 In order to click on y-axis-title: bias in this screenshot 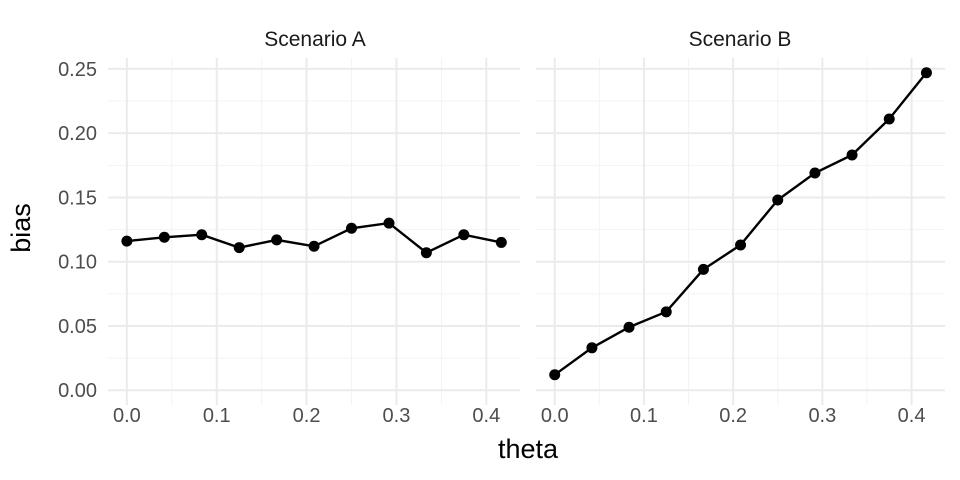, I will do `click(21, 228)`.